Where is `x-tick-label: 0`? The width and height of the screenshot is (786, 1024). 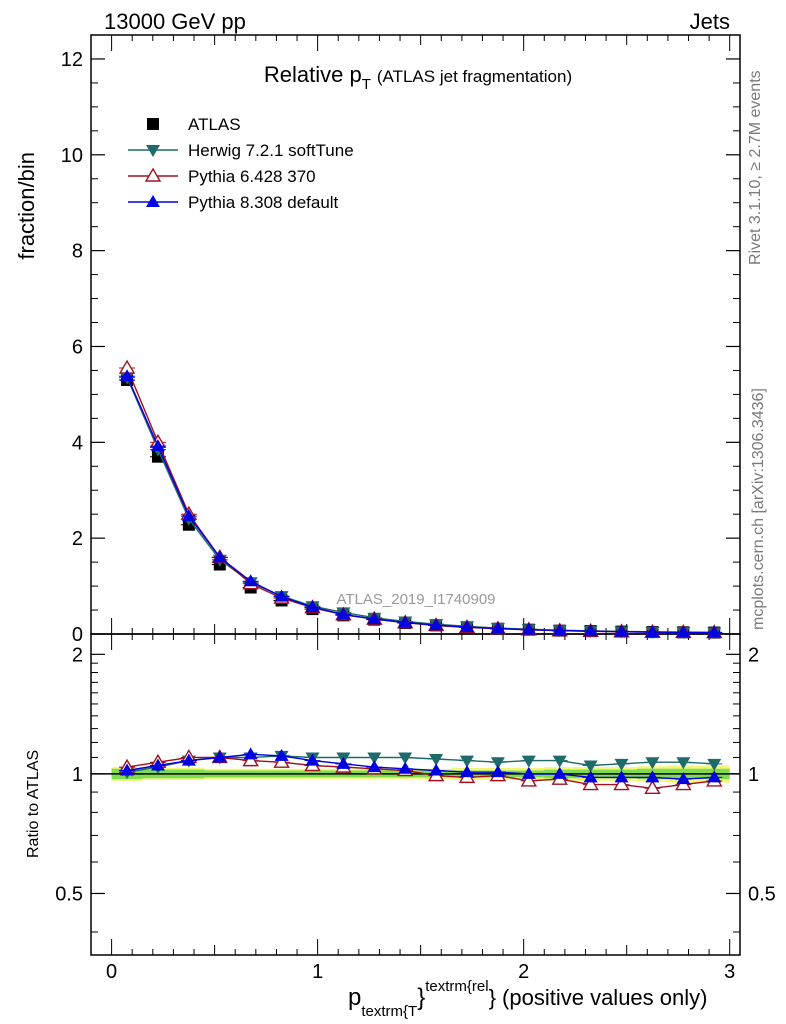
x-tick-label: 0 is located at coordinates (111, 972).